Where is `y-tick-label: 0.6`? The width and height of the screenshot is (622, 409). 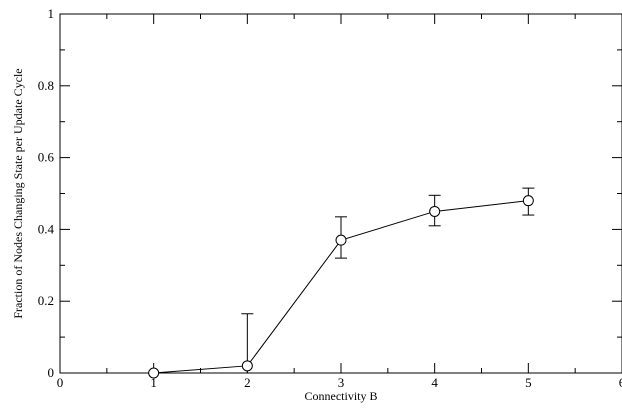
y-tick-label: 0.6 is located at coordinates (46, 157).